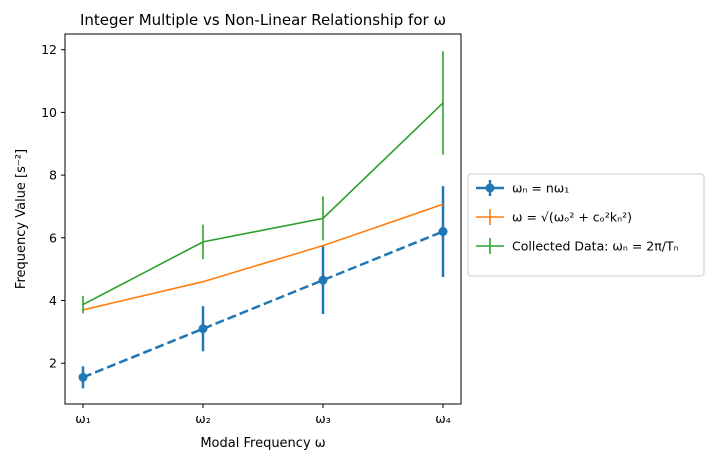 This screenshot has width=712, height=461. What do you see at coordinates (49, 49) in the screenshot?
I see `y-tick-label: 12` at bounding box center [49, 49].